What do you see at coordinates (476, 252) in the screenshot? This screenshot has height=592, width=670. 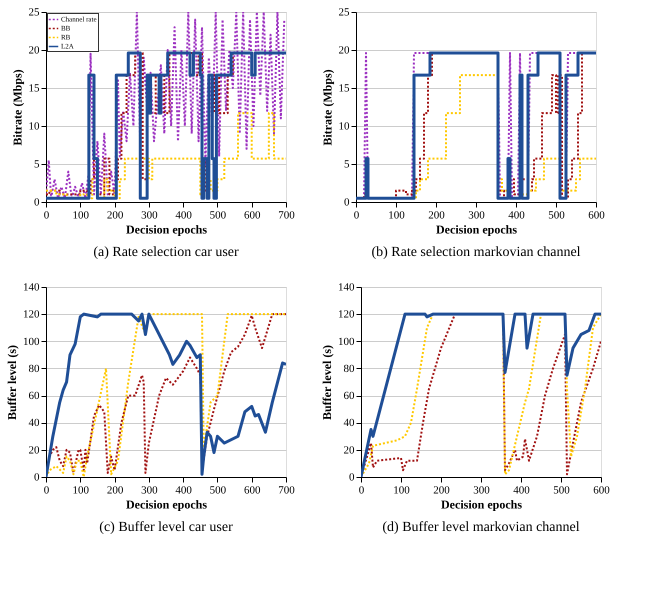 I see `text: (b) Rate selection markovian channel` at bounding box center [476, 252].